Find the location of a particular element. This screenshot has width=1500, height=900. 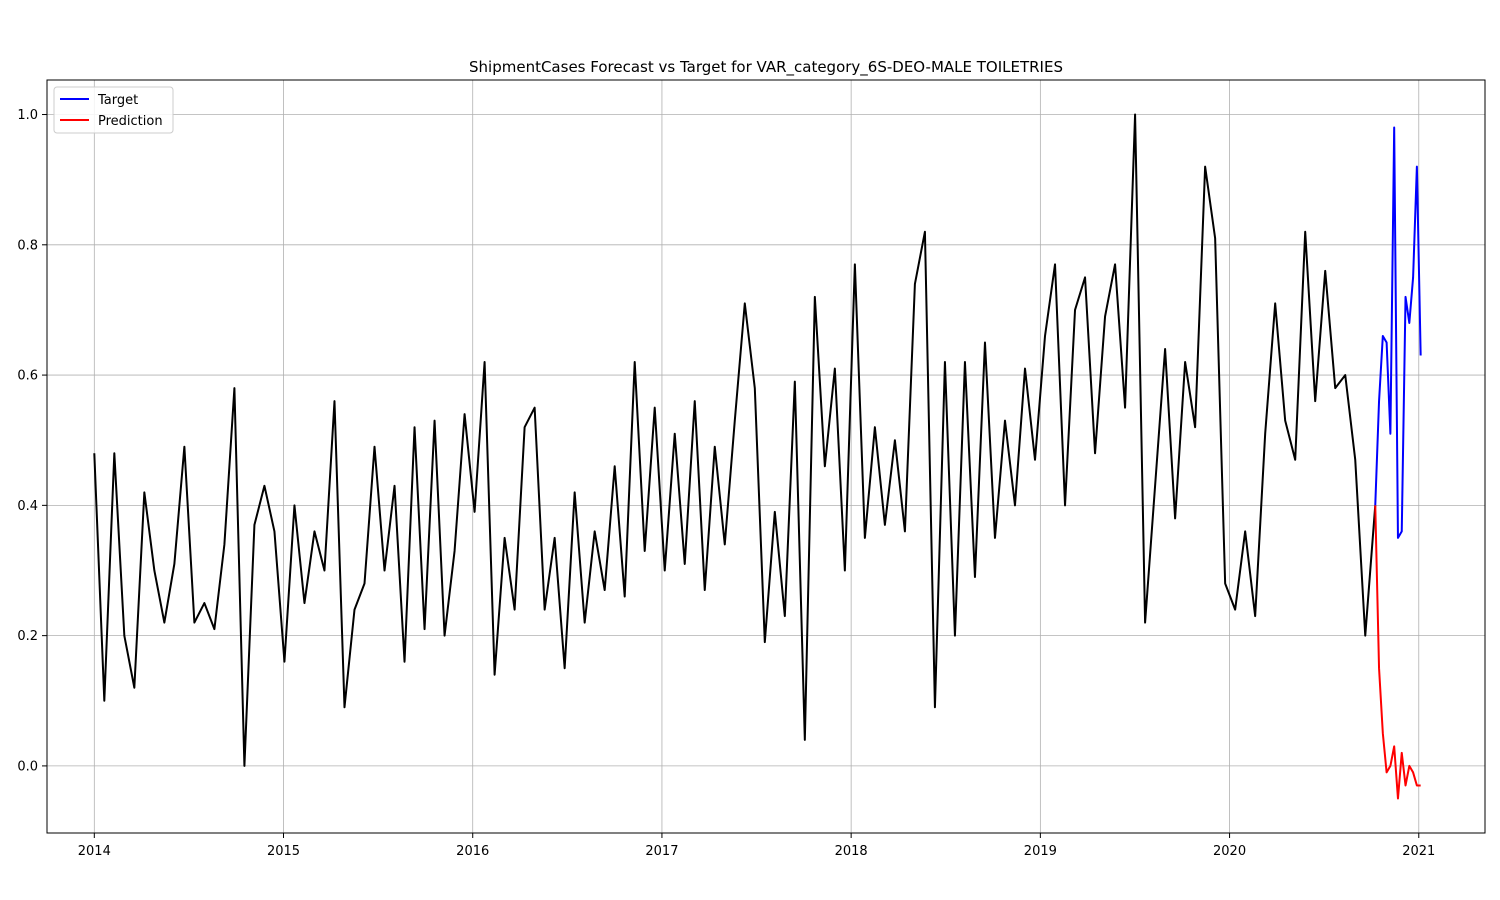

x-tick-label: 2017 is located at coordinates (661, 851).